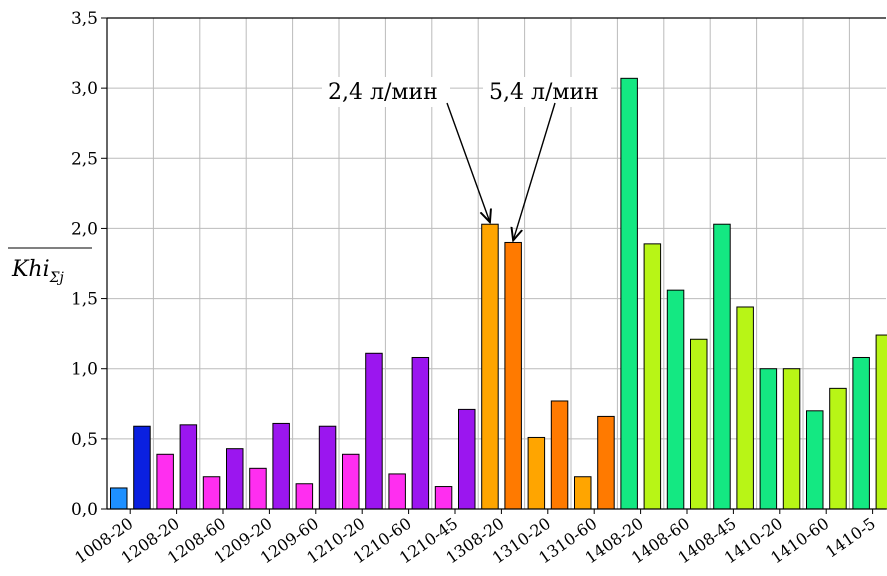  I want to click on annotation-label: 5,4 л/мин, so click(544, 92).